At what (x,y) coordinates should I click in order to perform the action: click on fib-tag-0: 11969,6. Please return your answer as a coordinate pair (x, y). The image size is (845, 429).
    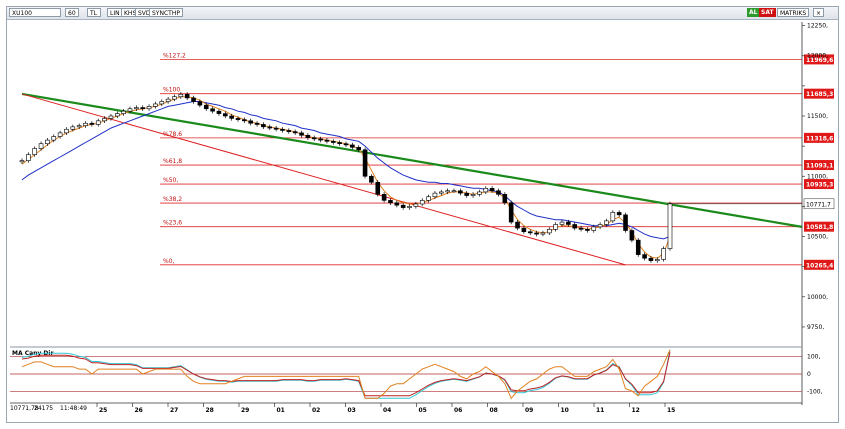
    Looking at the image, I should click on (819, 60).